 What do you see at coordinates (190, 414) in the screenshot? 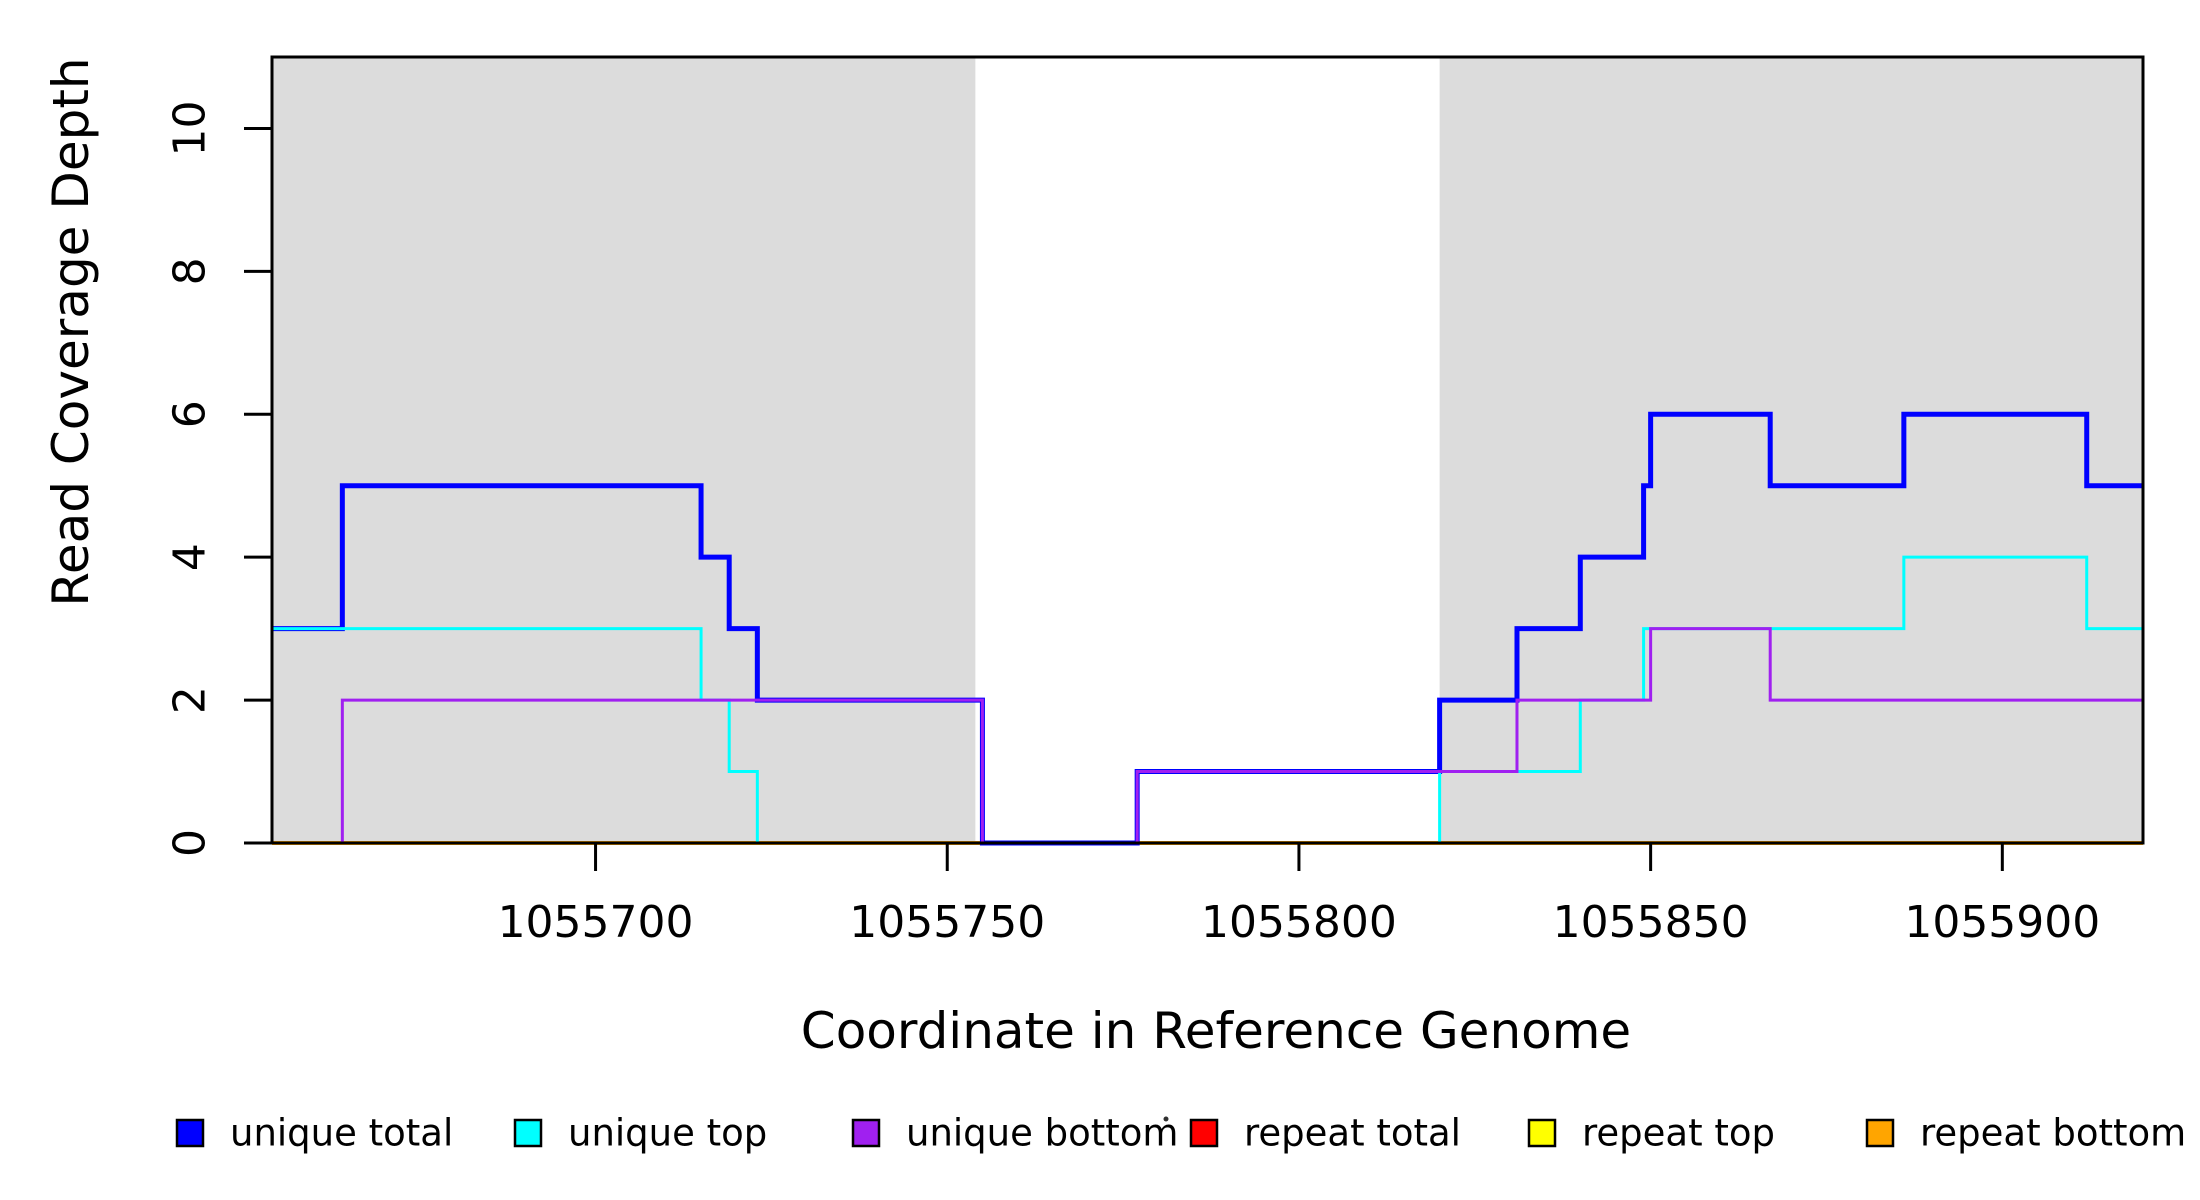
I see `y-tick-label: 6` at bounding box center [190, 414].